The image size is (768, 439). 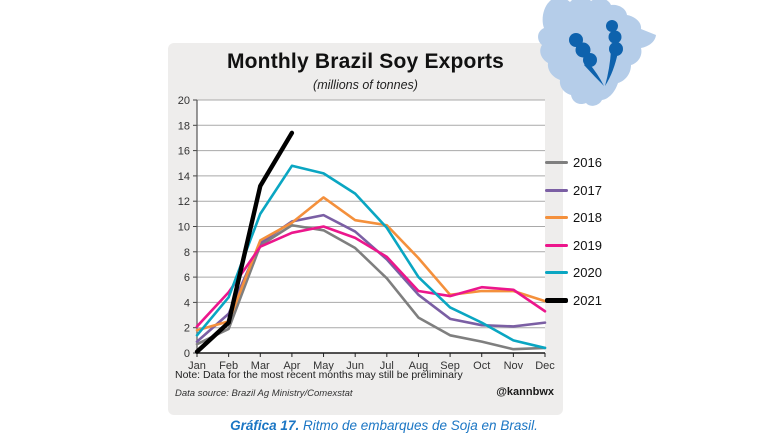 I want to click on legend-item-2018: 2018, so click(x=573, y=218).